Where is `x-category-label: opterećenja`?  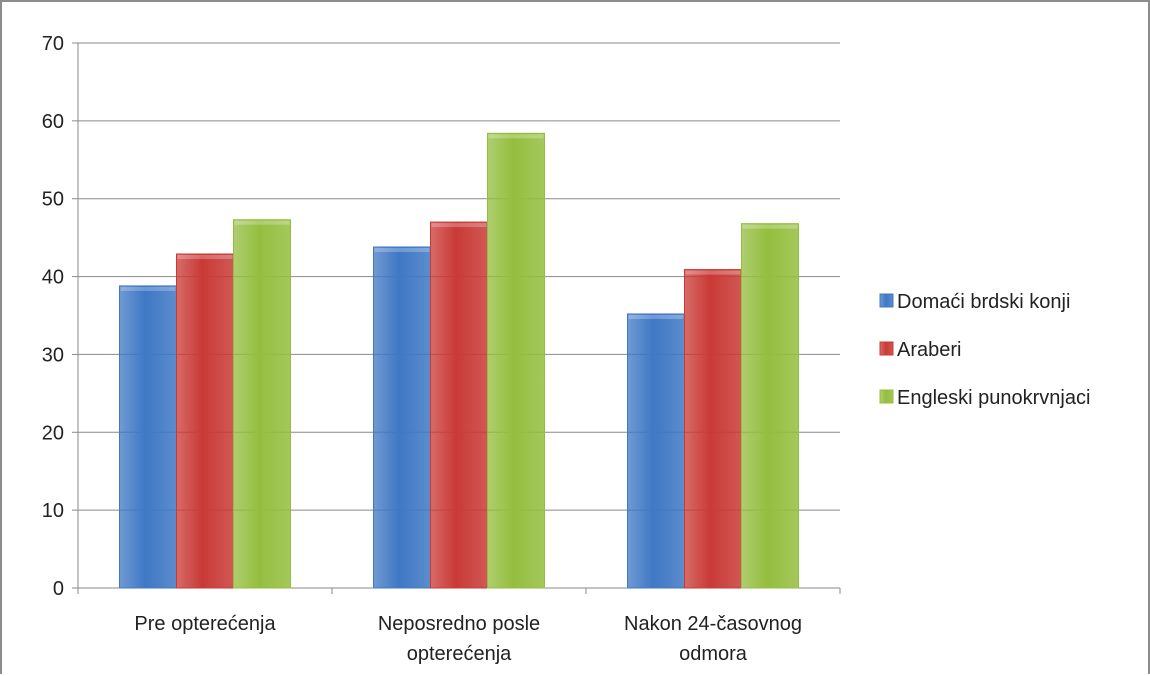
x-category-label: opterećenja is located at coordinates (459, 654).